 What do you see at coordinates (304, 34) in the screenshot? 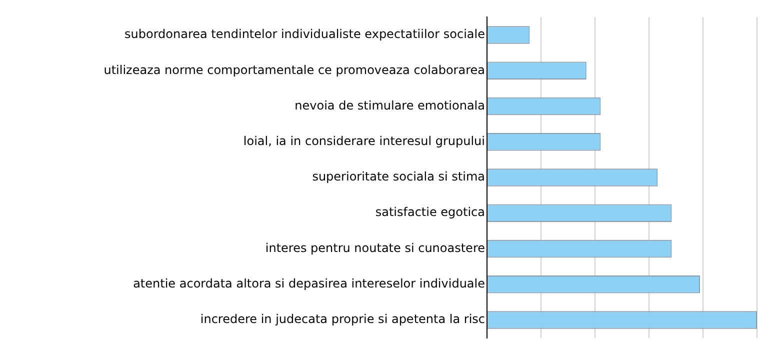
I see `y-tick-label: subordonarea tendintelor individualiste expectatiilor sociale` at bounding box center [304, 34].